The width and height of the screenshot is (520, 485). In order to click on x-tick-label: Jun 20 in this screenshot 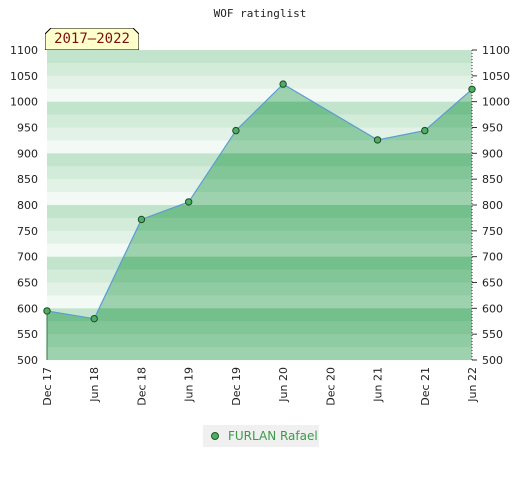, I will do `click(283, 385)`.